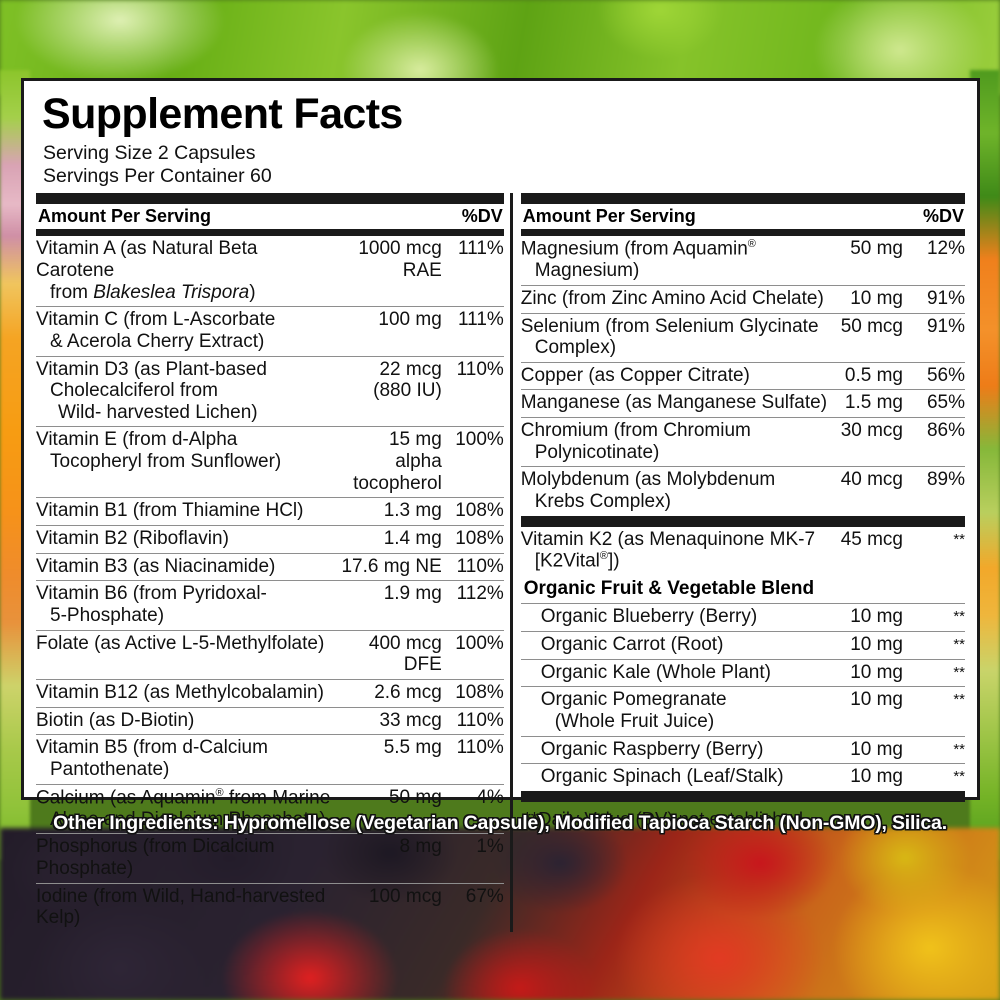 This screenshot has width=1000, height=1000. What do you see at coordinates (270, 233) in the screenshot?
I see `left-header-bar` at bounding box center [270, 233].